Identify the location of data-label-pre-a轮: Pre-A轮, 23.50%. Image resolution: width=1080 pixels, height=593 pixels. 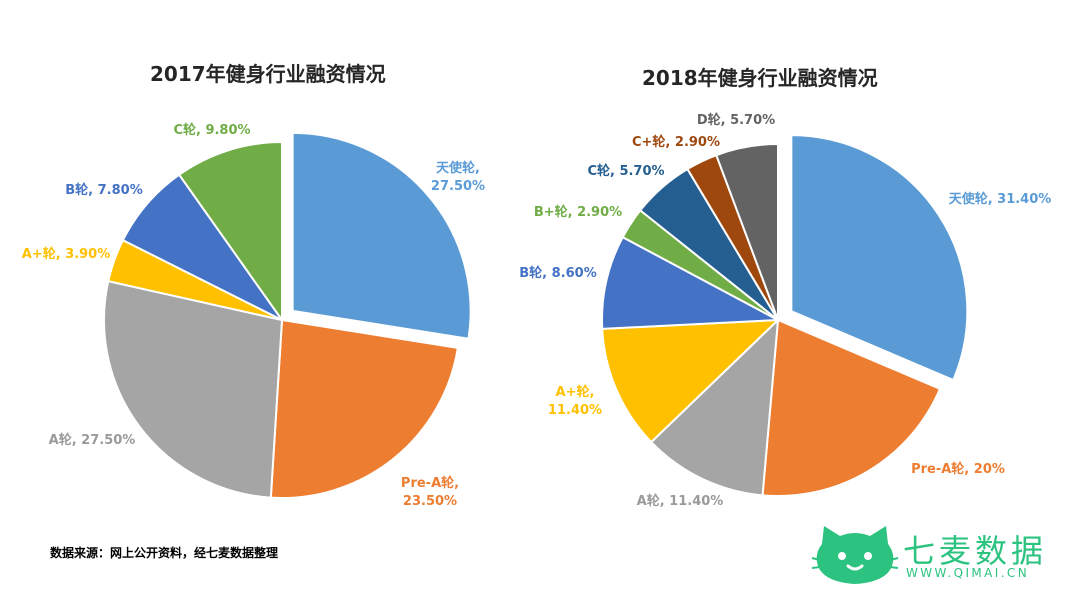
(430, 492).